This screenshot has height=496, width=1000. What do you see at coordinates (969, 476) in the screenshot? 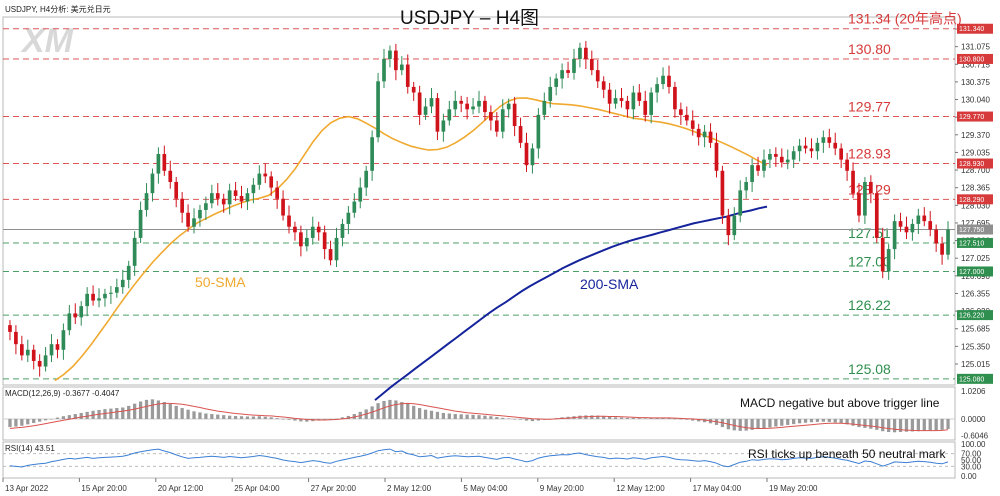
I see `rsi-tick-4: 0.00` at bounding box center [969, 476].